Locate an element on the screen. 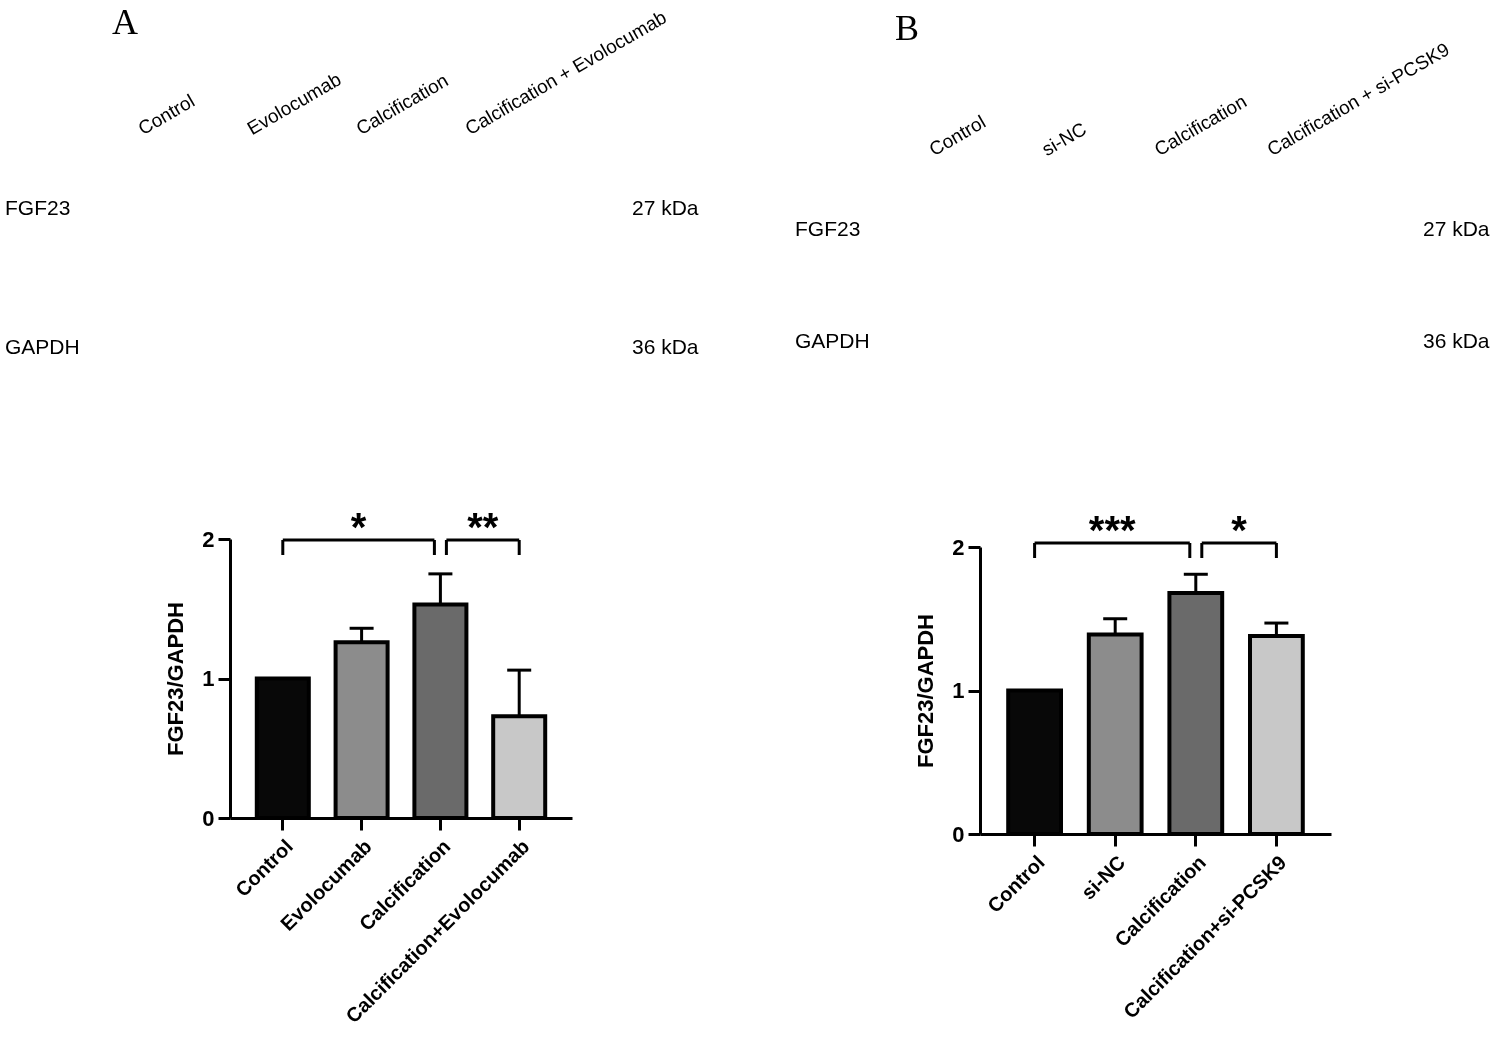  annotation: ** is located at coordinates (483, 527).